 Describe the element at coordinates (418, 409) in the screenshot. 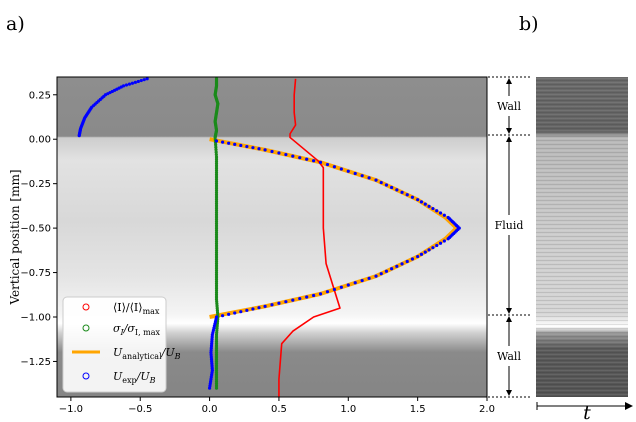

I see `x-tick-label: 1.5` at that location.